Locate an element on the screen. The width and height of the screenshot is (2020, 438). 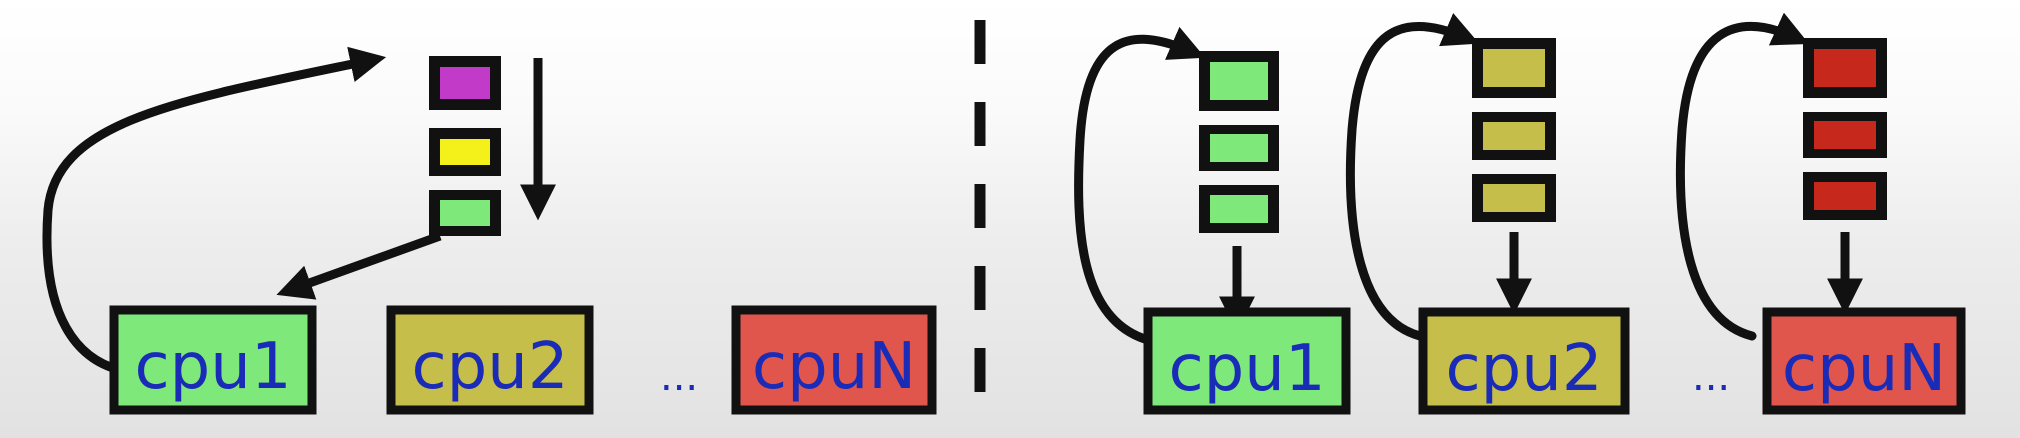
cpuN-return-arrow is located at coordinates (1742, 176).